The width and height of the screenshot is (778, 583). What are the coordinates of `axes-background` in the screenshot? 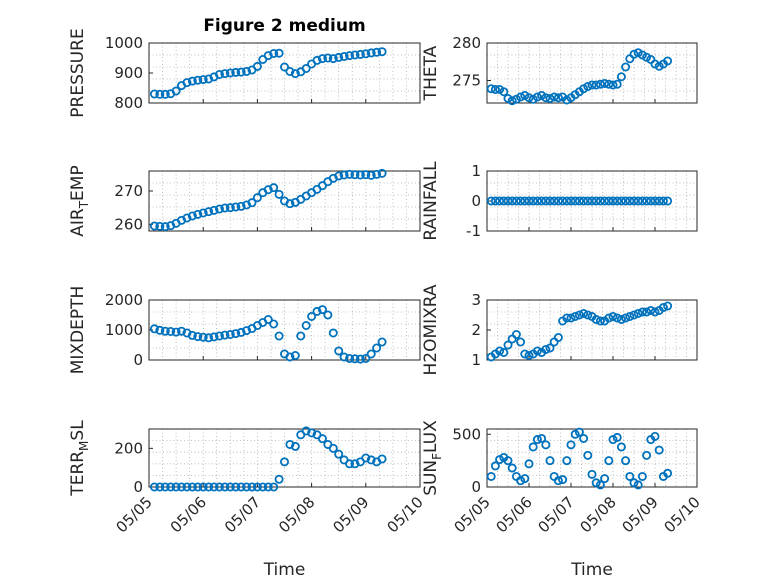 It's located at (284, 201).